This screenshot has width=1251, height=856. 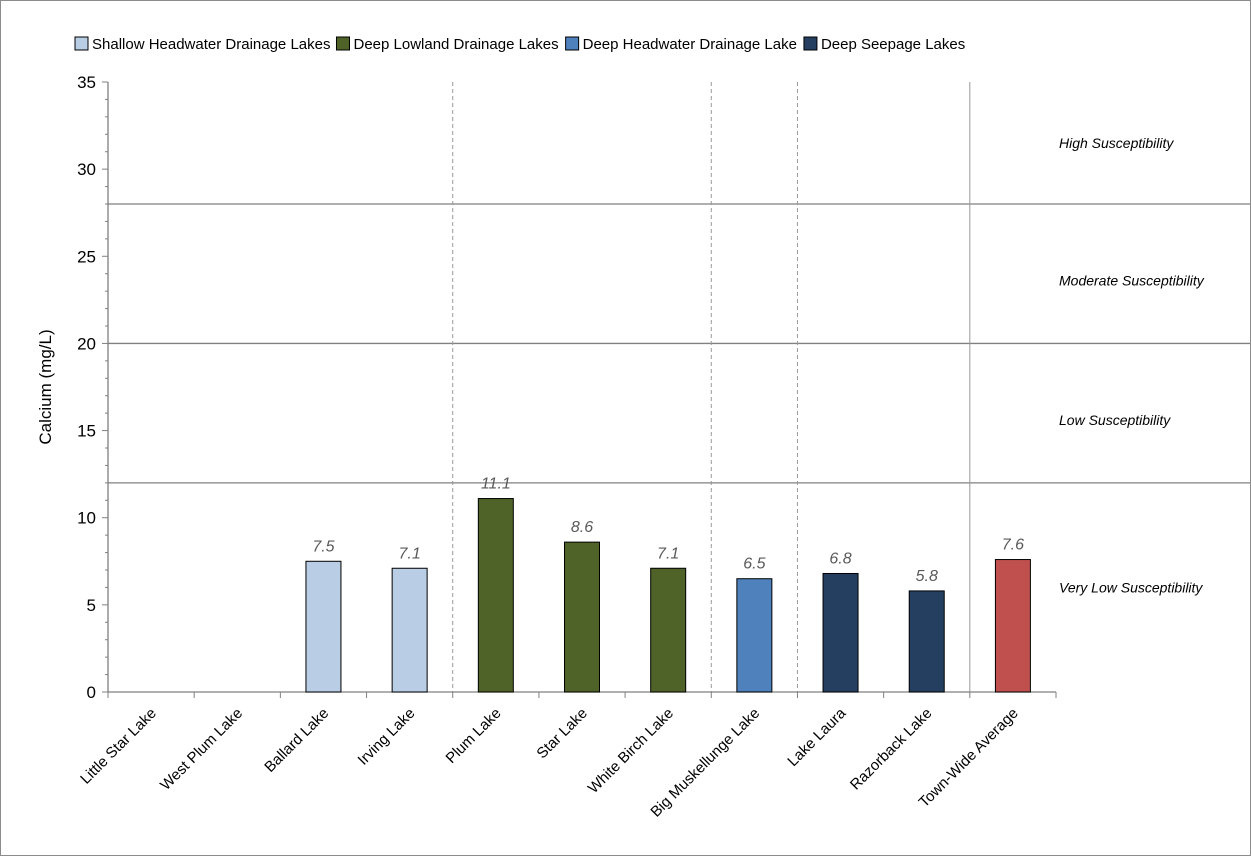 What do you see at coordinates (1013, 545) in the screenshot?
I see `data-label: 7.6` at bounding box center [1013, 545].